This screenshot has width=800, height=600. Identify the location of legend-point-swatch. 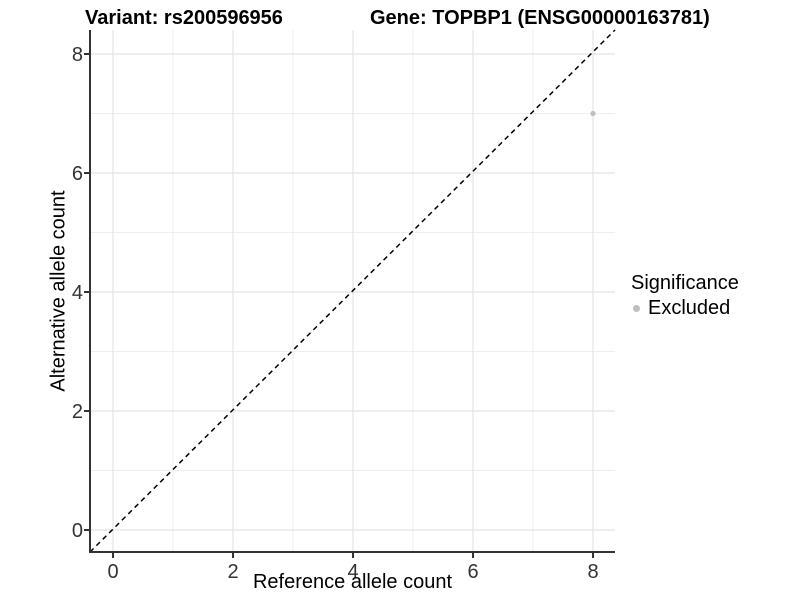
(636, 308).